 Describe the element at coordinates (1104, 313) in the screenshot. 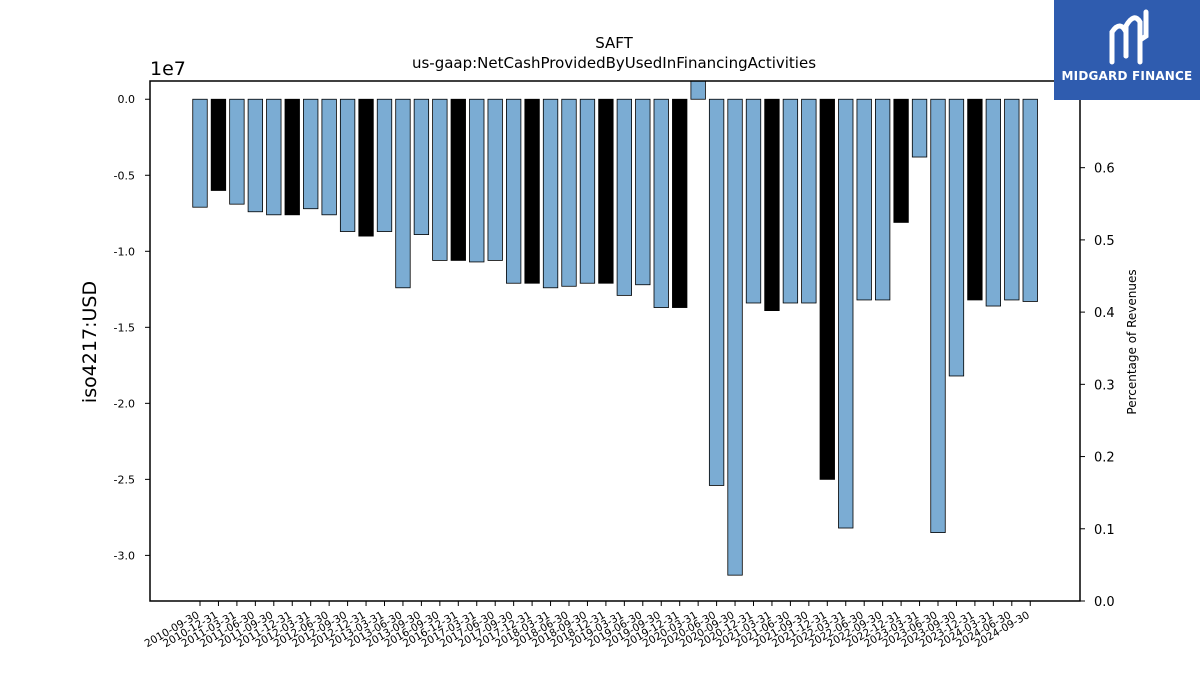

I see `y2-tick-label: 0.4` at that location.